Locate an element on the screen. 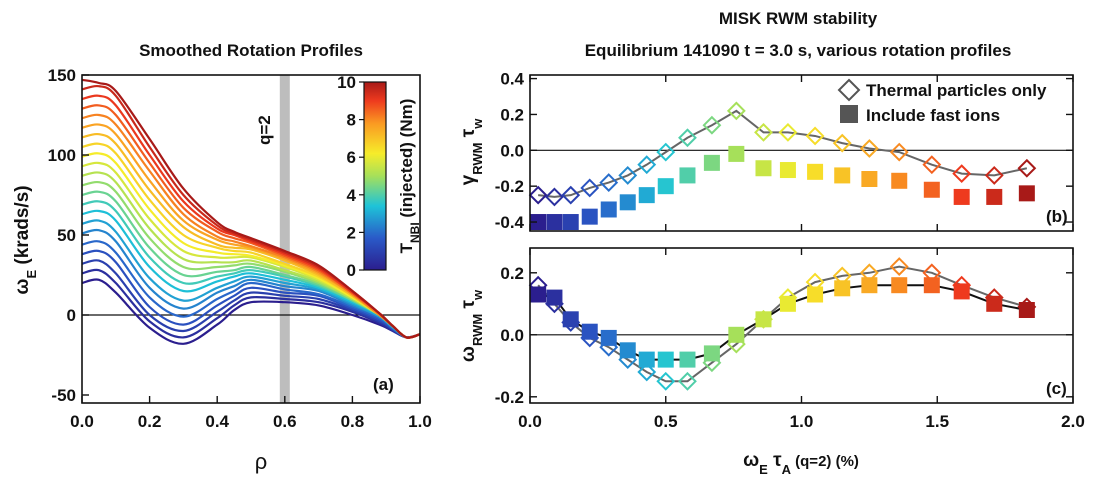  legend-marker-thermal is located at coordinates (849, 90).